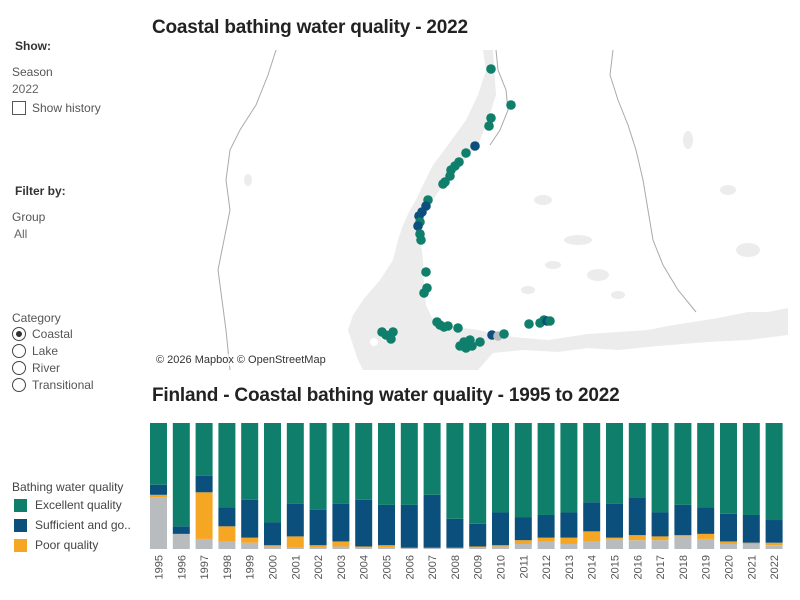  I want to click on legend-item-poor: Poor quality, so click(56, 545).